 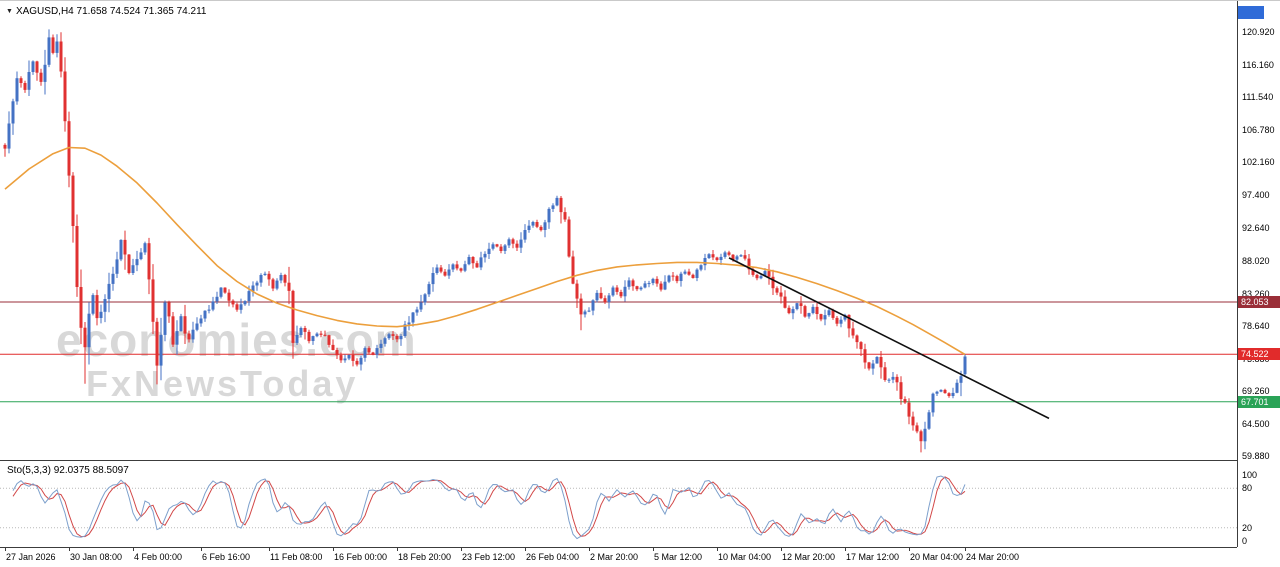 What do you see at coordinates (31, 557) in the screenshot?
I see `date-label: 27 Jan 2026` at bounding box center [31, 557].